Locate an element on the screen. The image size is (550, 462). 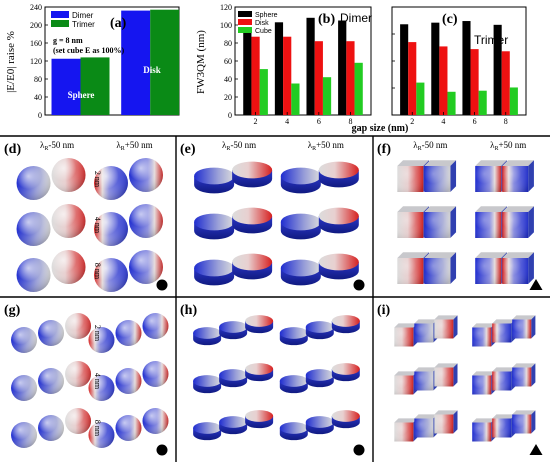
chart-b-bars is located at coordinates (303, 66).